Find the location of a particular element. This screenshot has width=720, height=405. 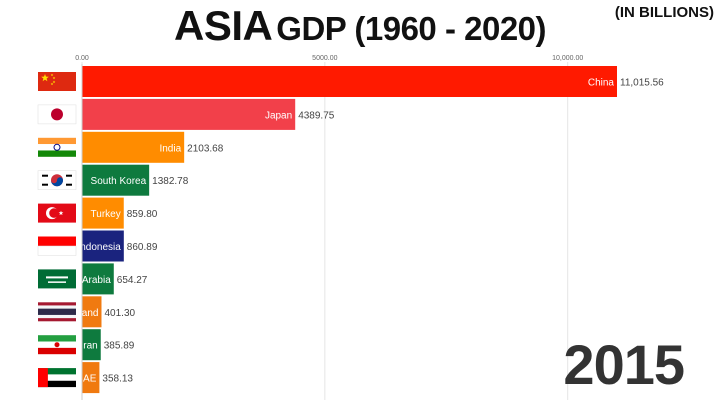

bar-category-label: Turkey is located at coordinates (106, 214).